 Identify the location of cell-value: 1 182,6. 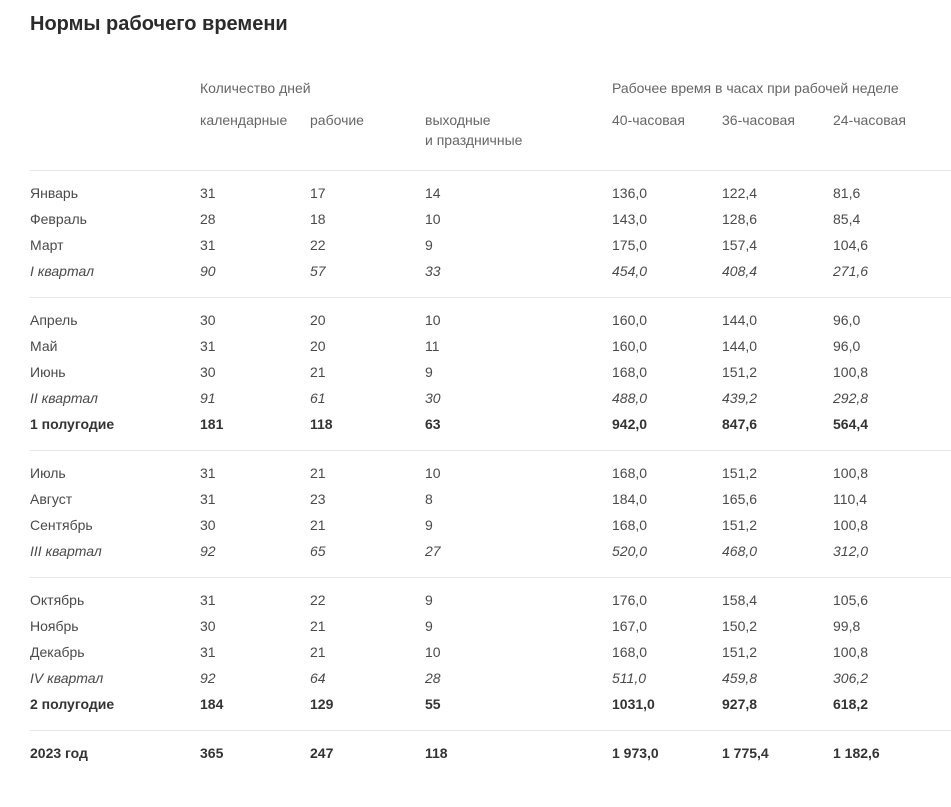
(856, 753).